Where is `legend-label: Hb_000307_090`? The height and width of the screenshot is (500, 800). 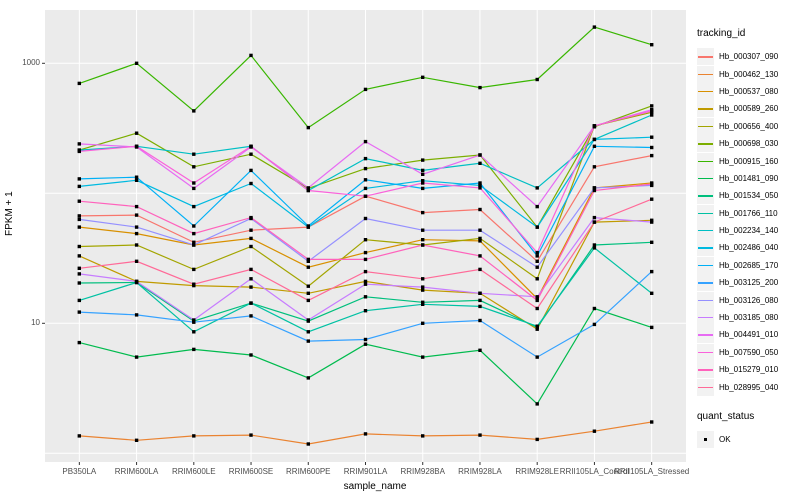
legend-label: Hb_000307_090 is located at coordinates (749, 57).